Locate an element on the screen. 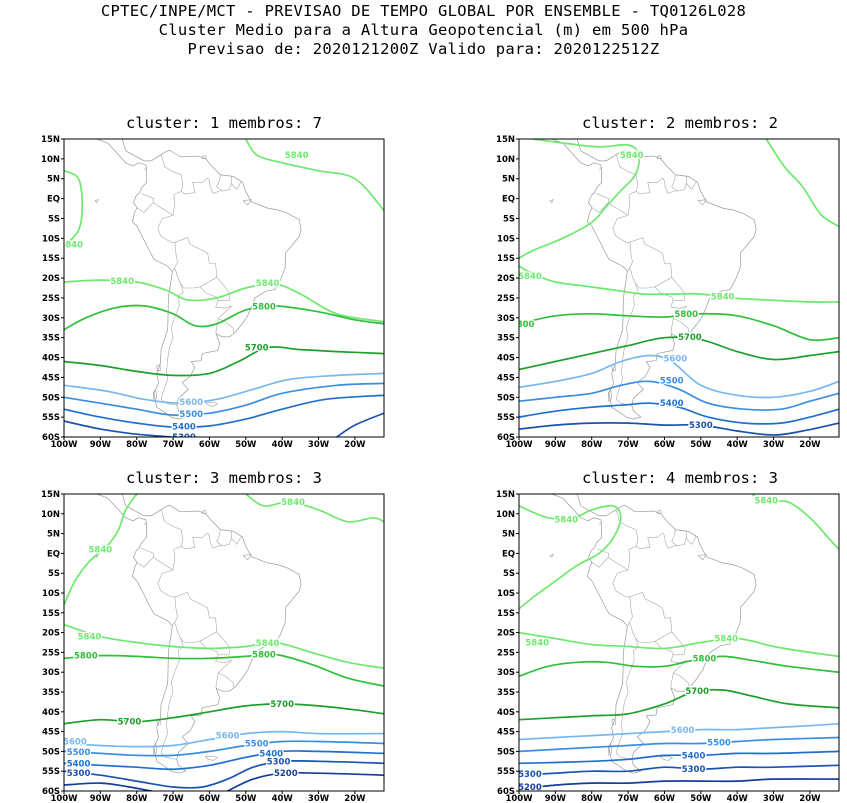  lon-label: 70W is located at coordinates (173, 445).